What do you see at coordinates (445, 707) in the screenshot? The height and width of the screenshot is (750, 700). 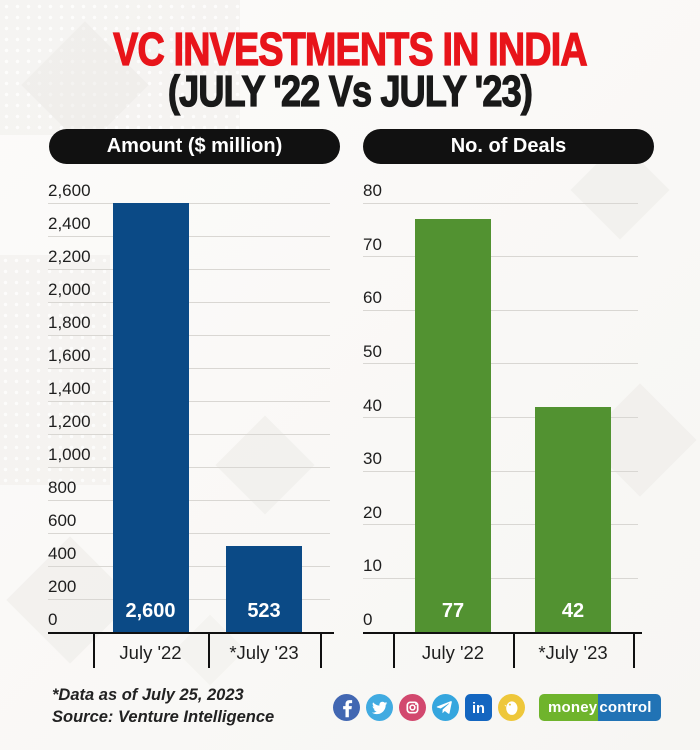 I see `telegram-icon` at bounding box center [445, 707].